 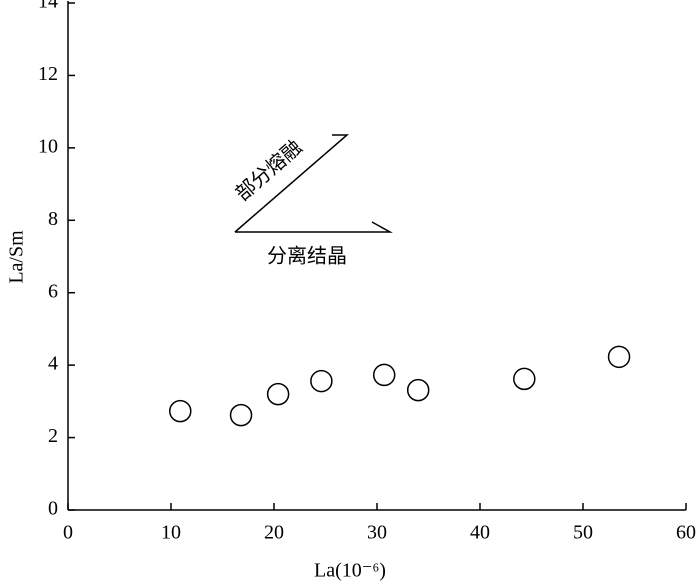 What do you see at coordinates (53, 364) in the screenshot?
I see `y-tick-label: 4` at bounding box center [53, 364].